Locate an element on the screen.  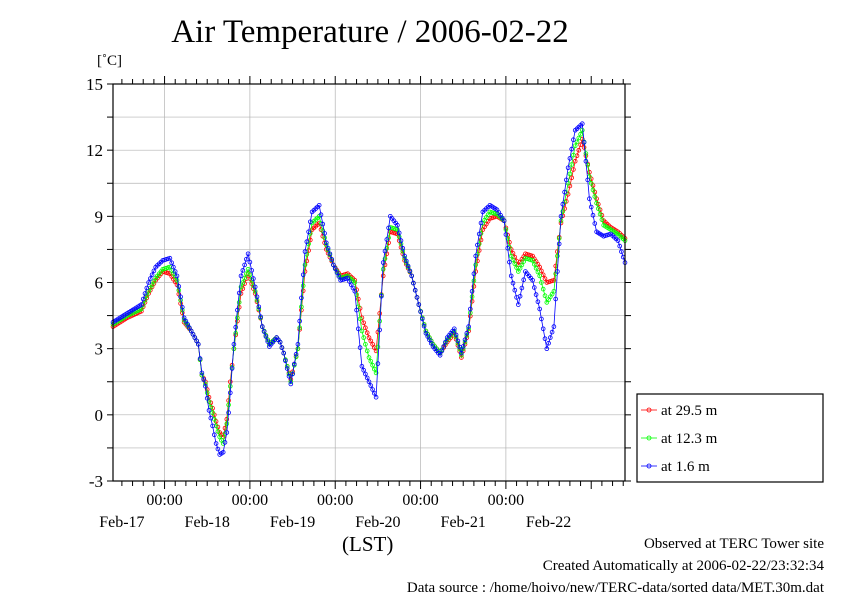
chart-title: Air Temperature / 2006-02-22 is located at coordinates (370, 32).